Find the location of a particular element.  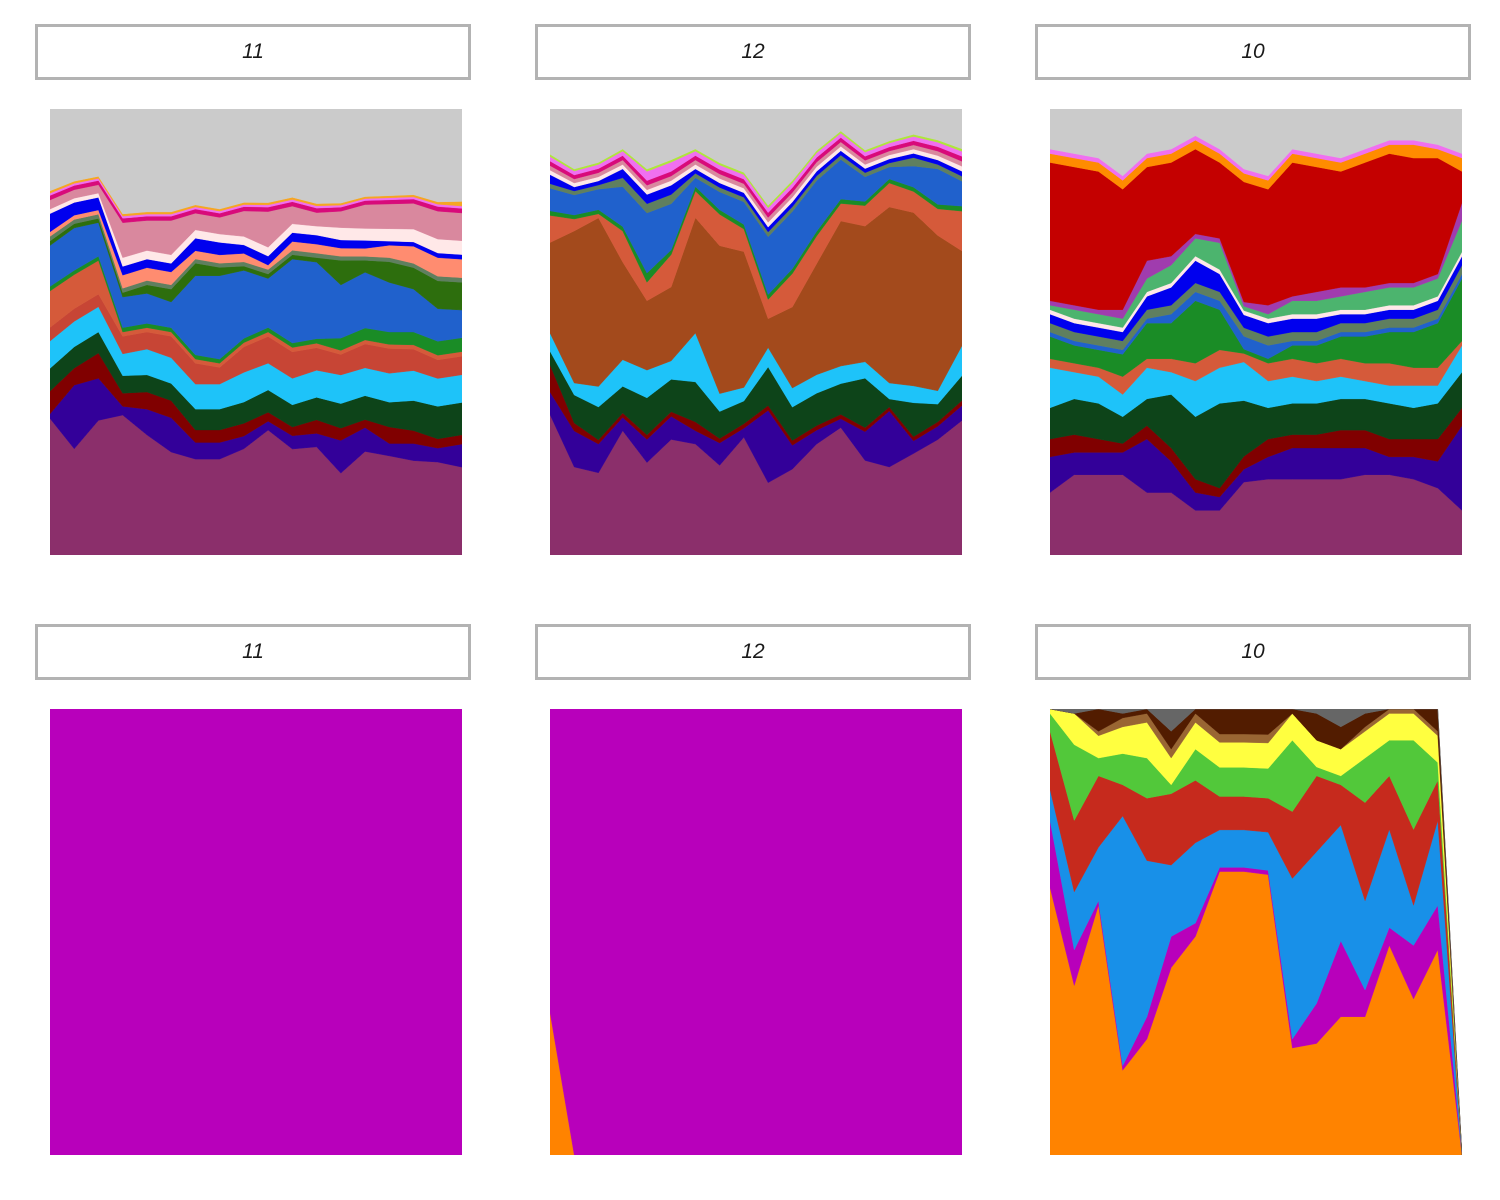

area-panel-row2-col1 is located at coordinates (256, 932).